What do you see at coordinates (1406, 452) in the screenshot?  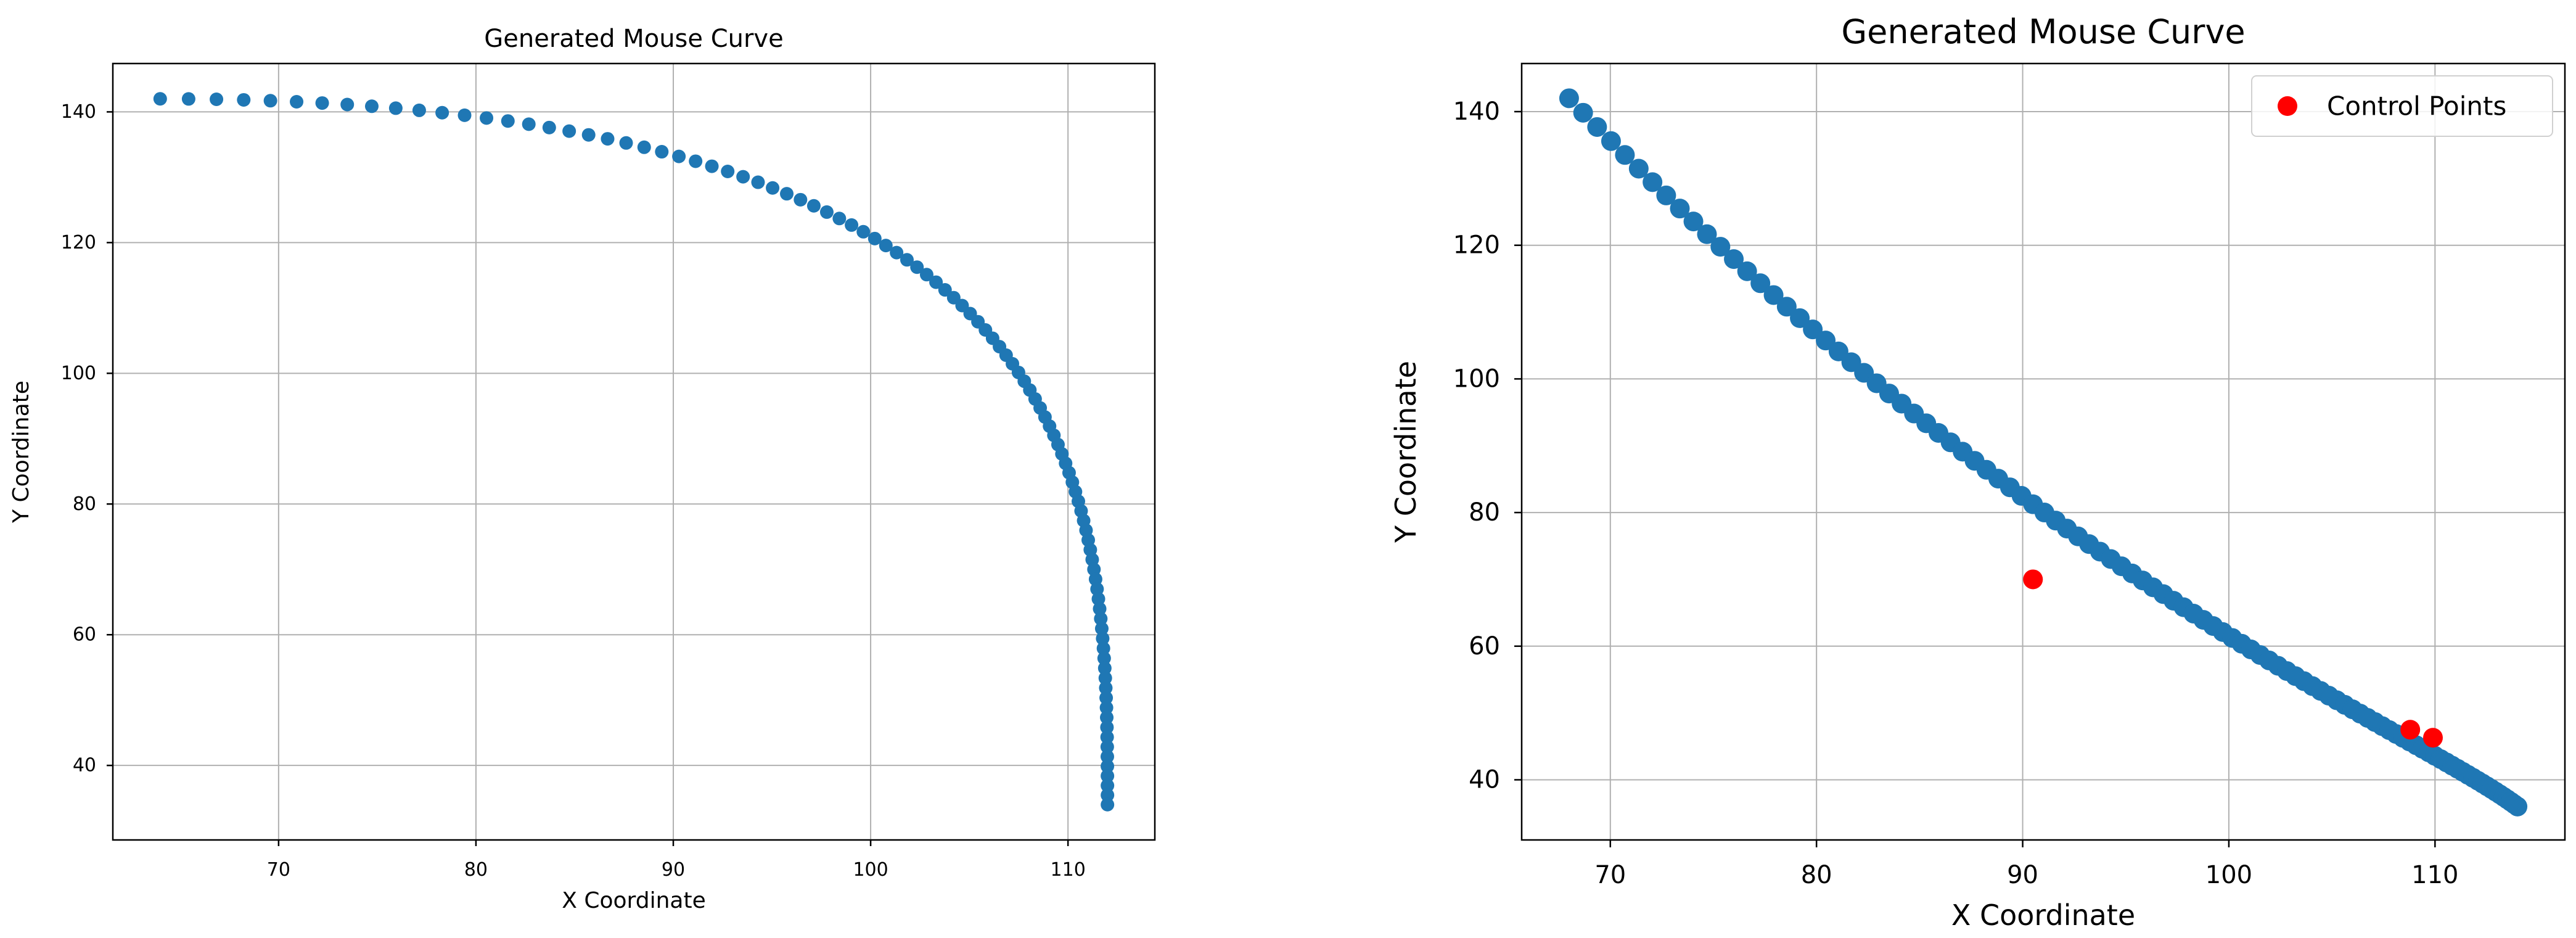 I see `chart-right-y-axis-label: Y Coordinate` at bounding box center [1406, 452].